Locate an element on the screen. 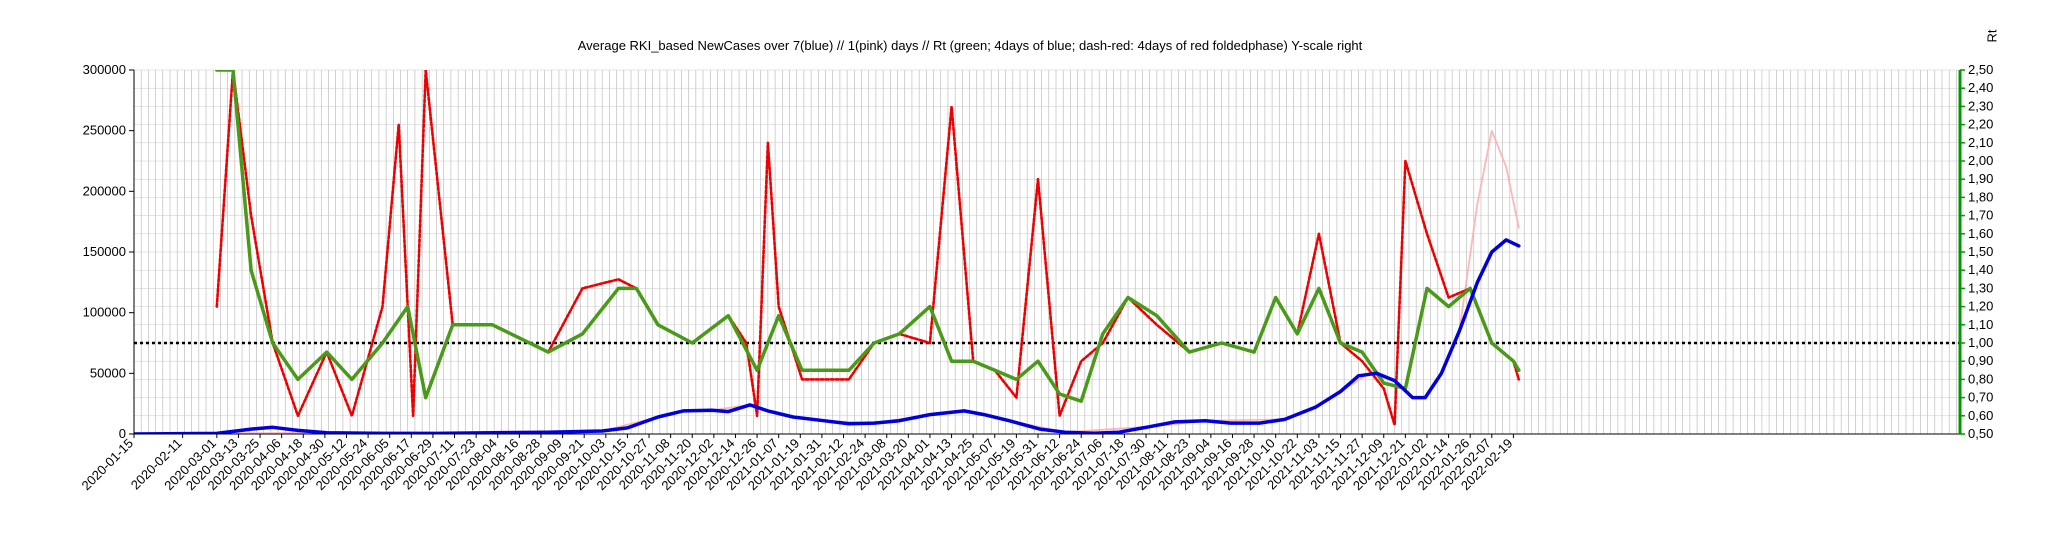 This screenshot has height=540, width=2048. y2-tick-label: 0,80 is located at coordinates (1980, 378).